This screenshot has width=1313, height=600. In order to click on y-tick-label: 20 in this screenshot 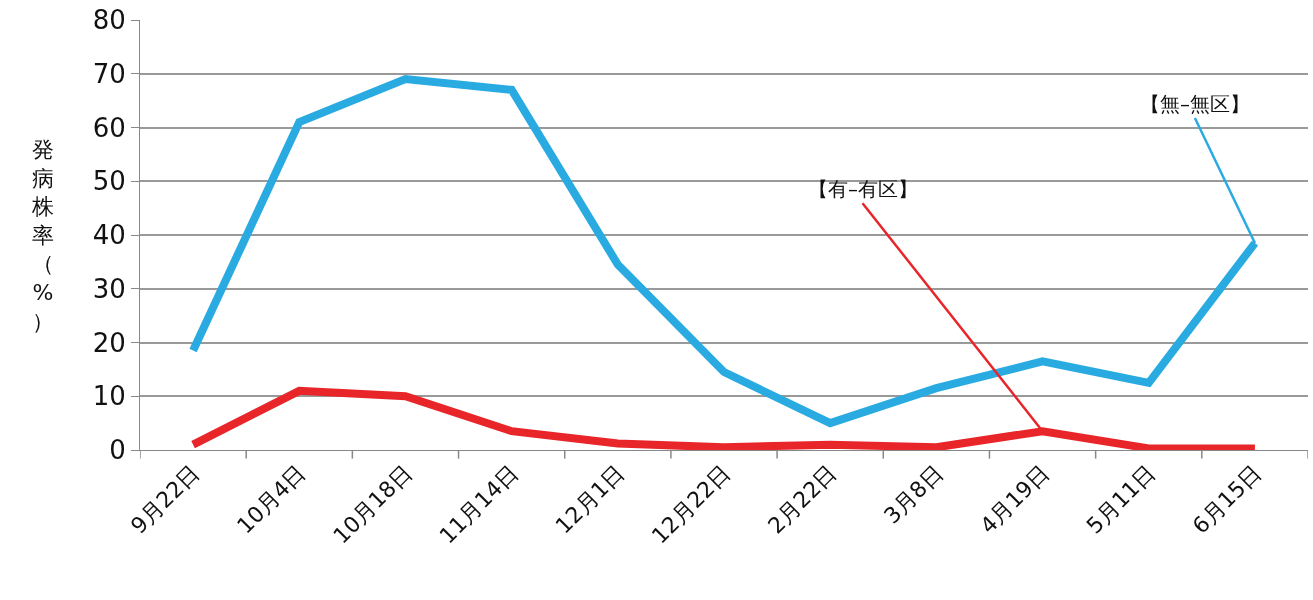, I will do `click(109, 342)`.